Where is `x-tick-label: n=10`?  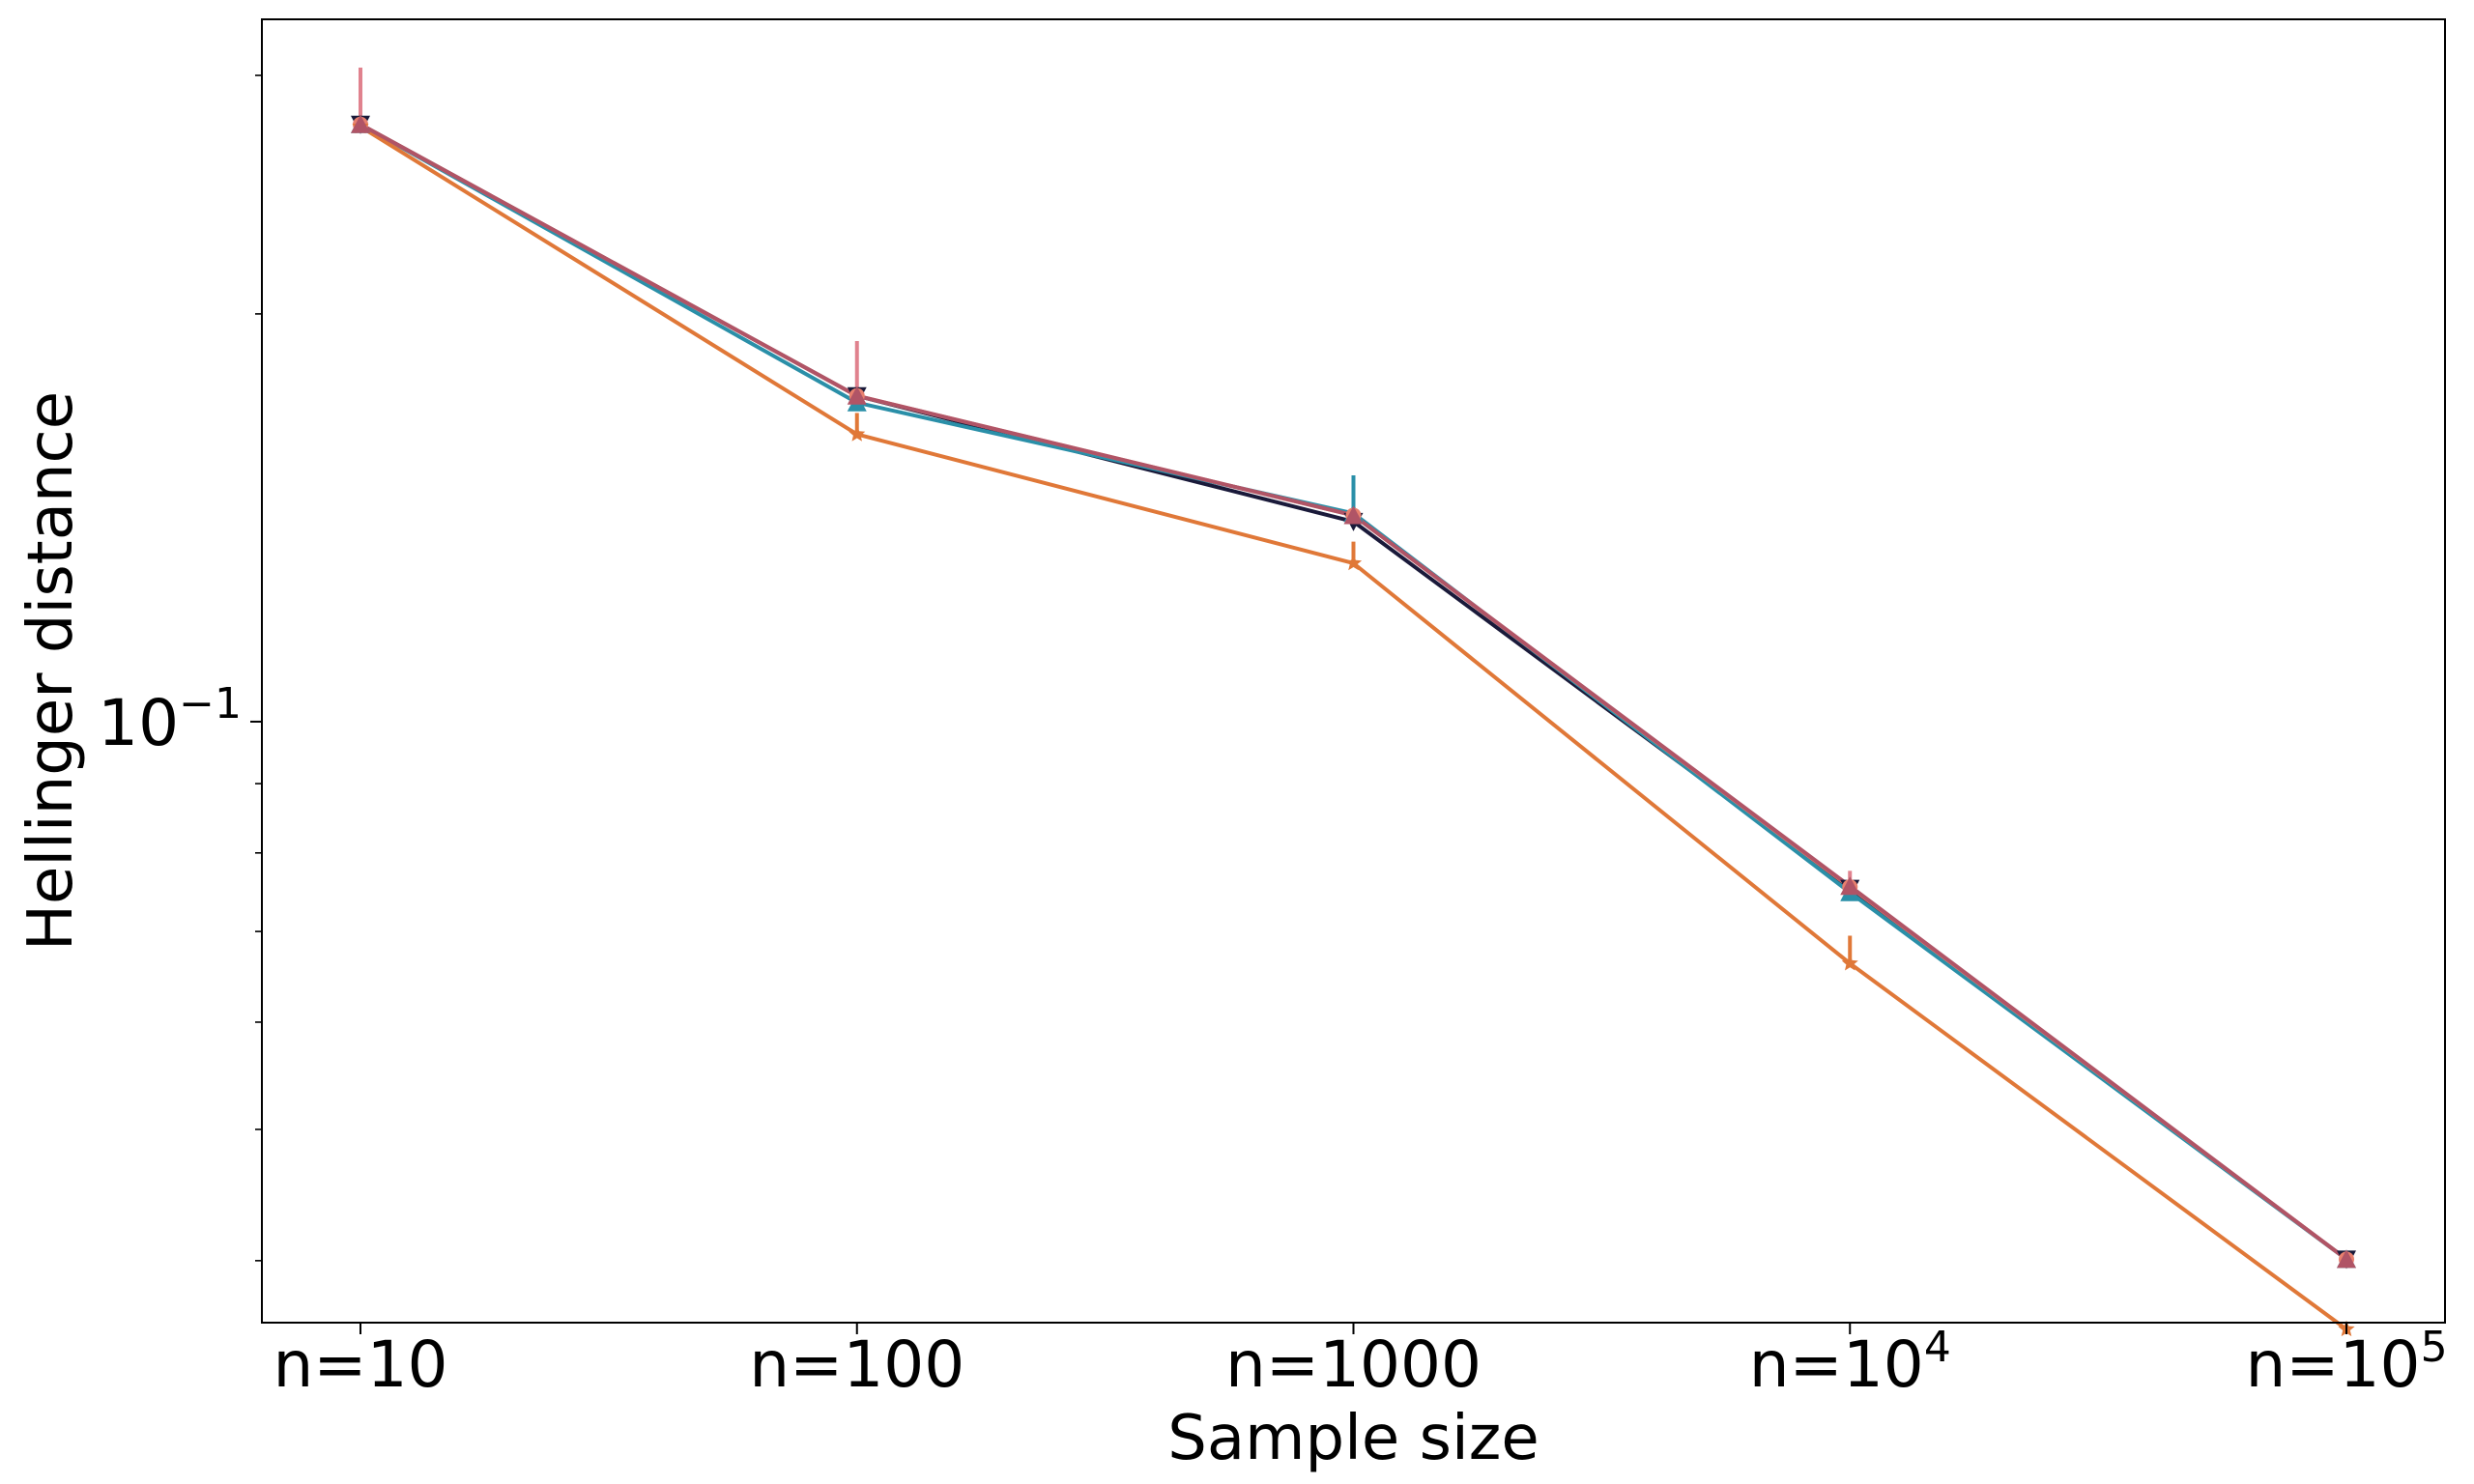
x-tick-label: n=10 is located at coordinates (360, 1365).